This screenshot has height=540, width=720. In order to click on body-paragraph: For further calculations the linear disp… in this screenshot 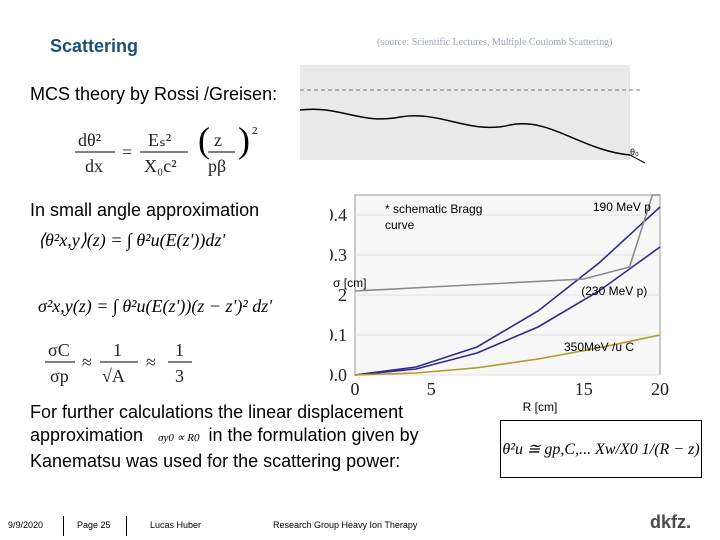, I will do `click(250, 437)`.